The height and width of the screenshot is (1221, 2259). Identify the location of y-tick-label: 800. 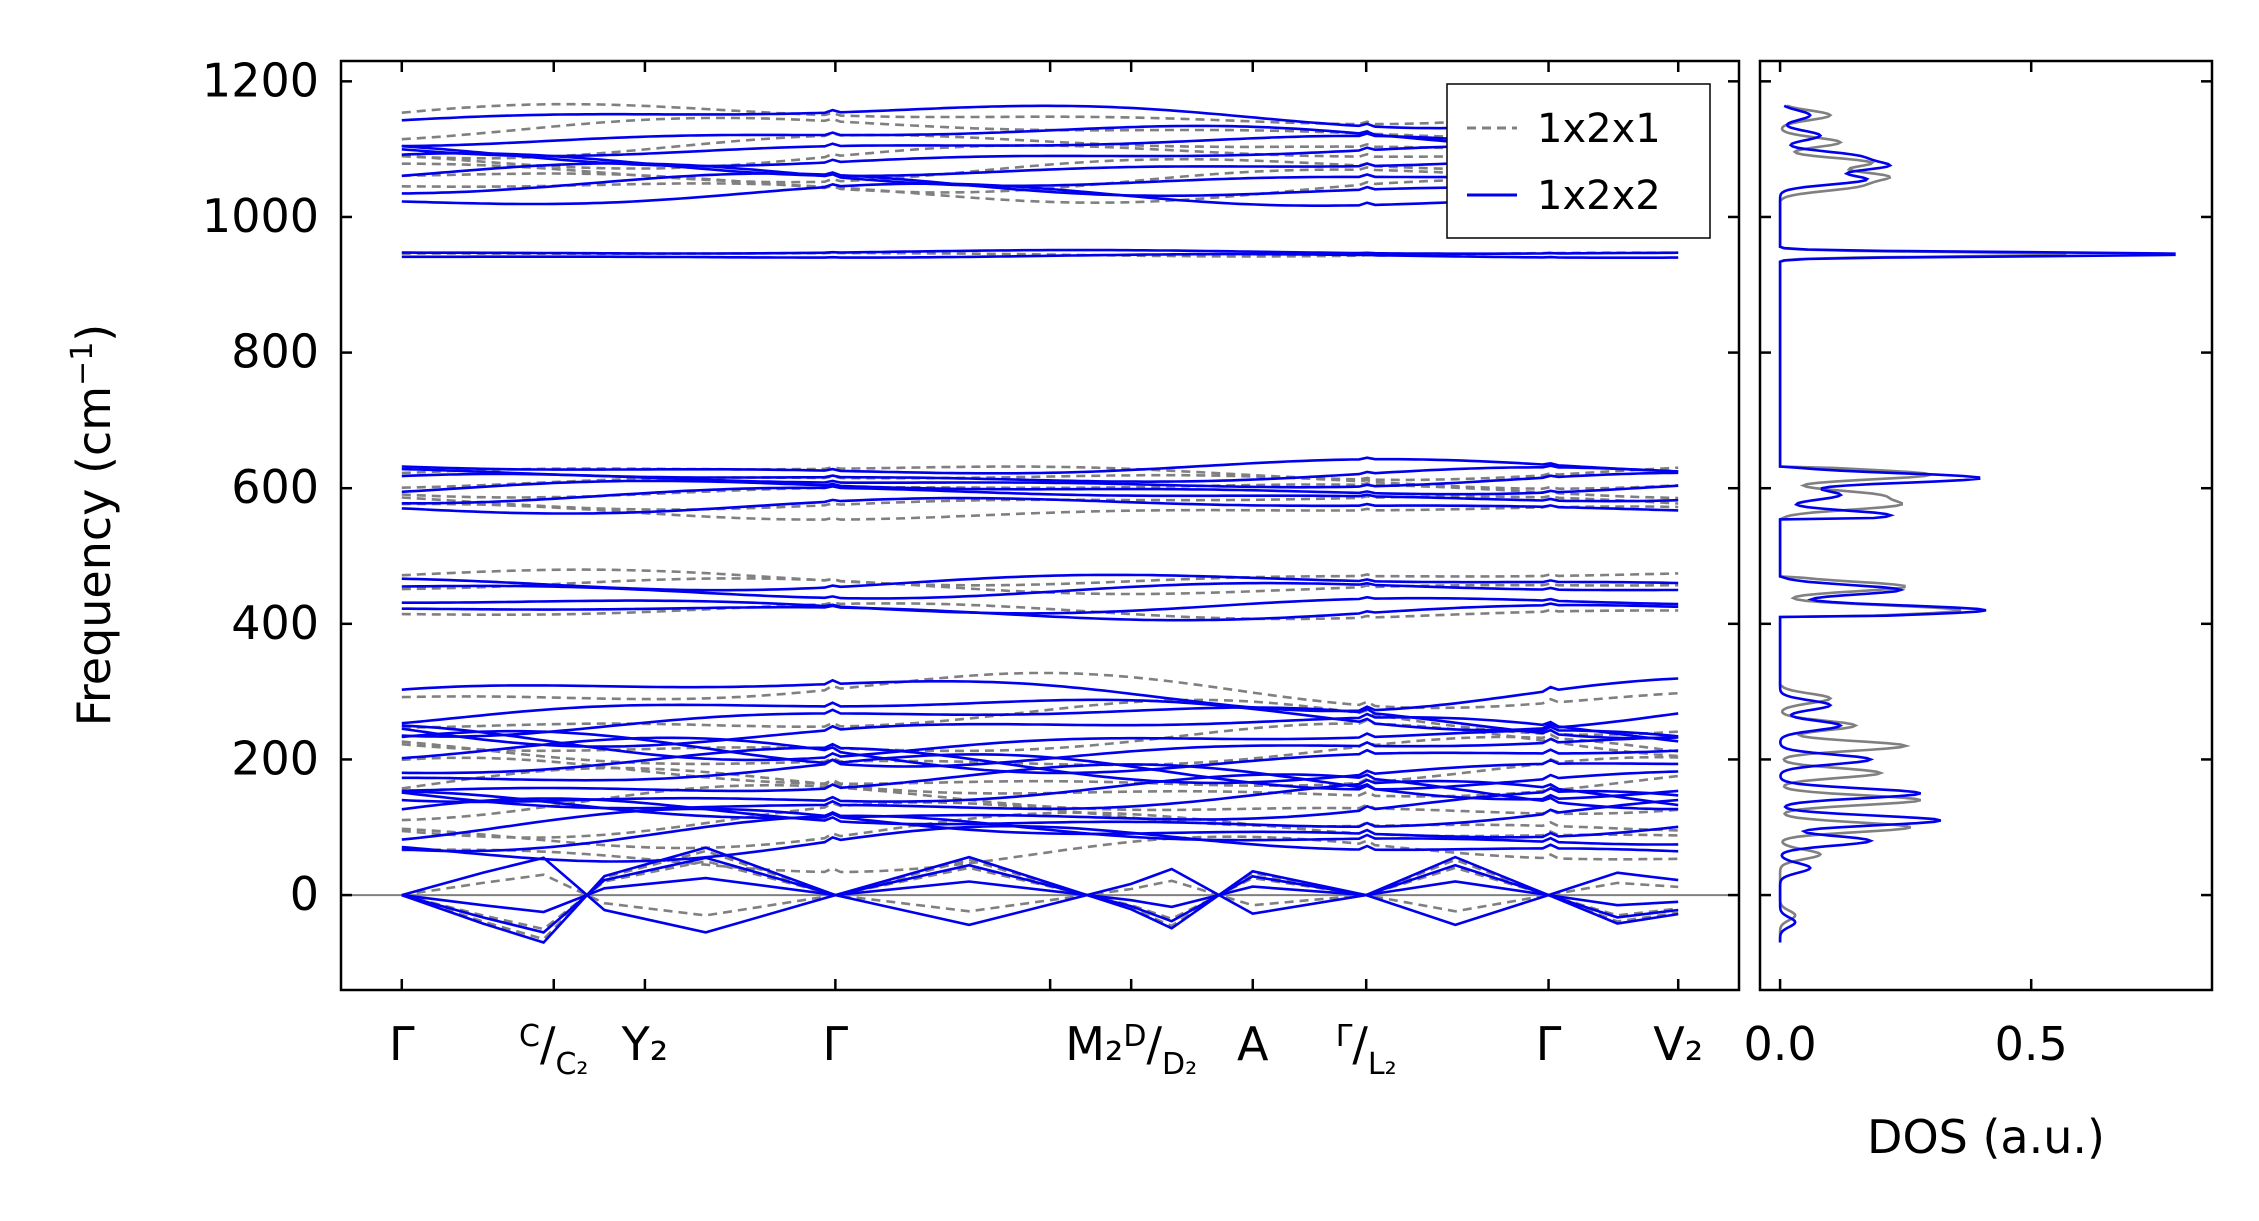
(275, 352).